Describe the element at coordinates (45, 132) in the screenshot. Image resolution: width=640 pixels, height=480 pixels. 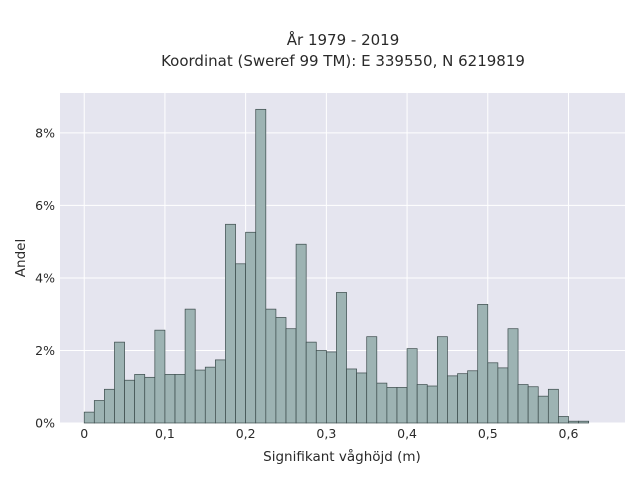
I see `y-tick-label: 8%` at that location.